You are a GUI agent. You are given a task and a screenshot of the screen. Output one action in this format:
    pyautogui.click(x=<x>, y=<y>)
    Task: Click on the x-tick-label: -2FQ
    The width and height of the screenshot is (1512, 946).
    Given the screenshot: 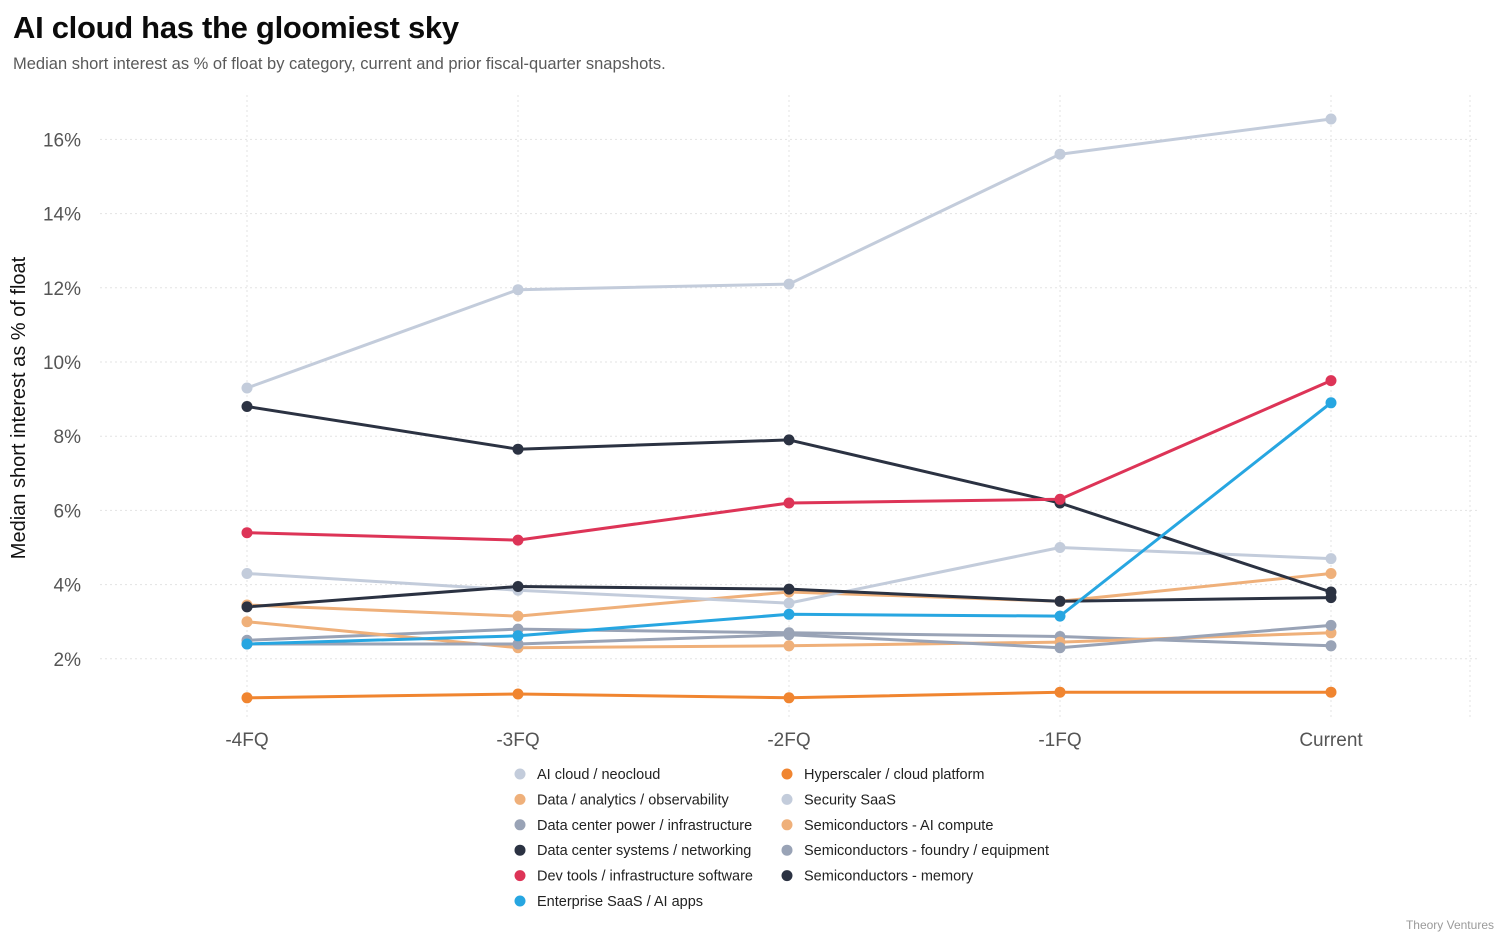 What is the action you would take?
    pyautogui.click(x=788, y=740)
    